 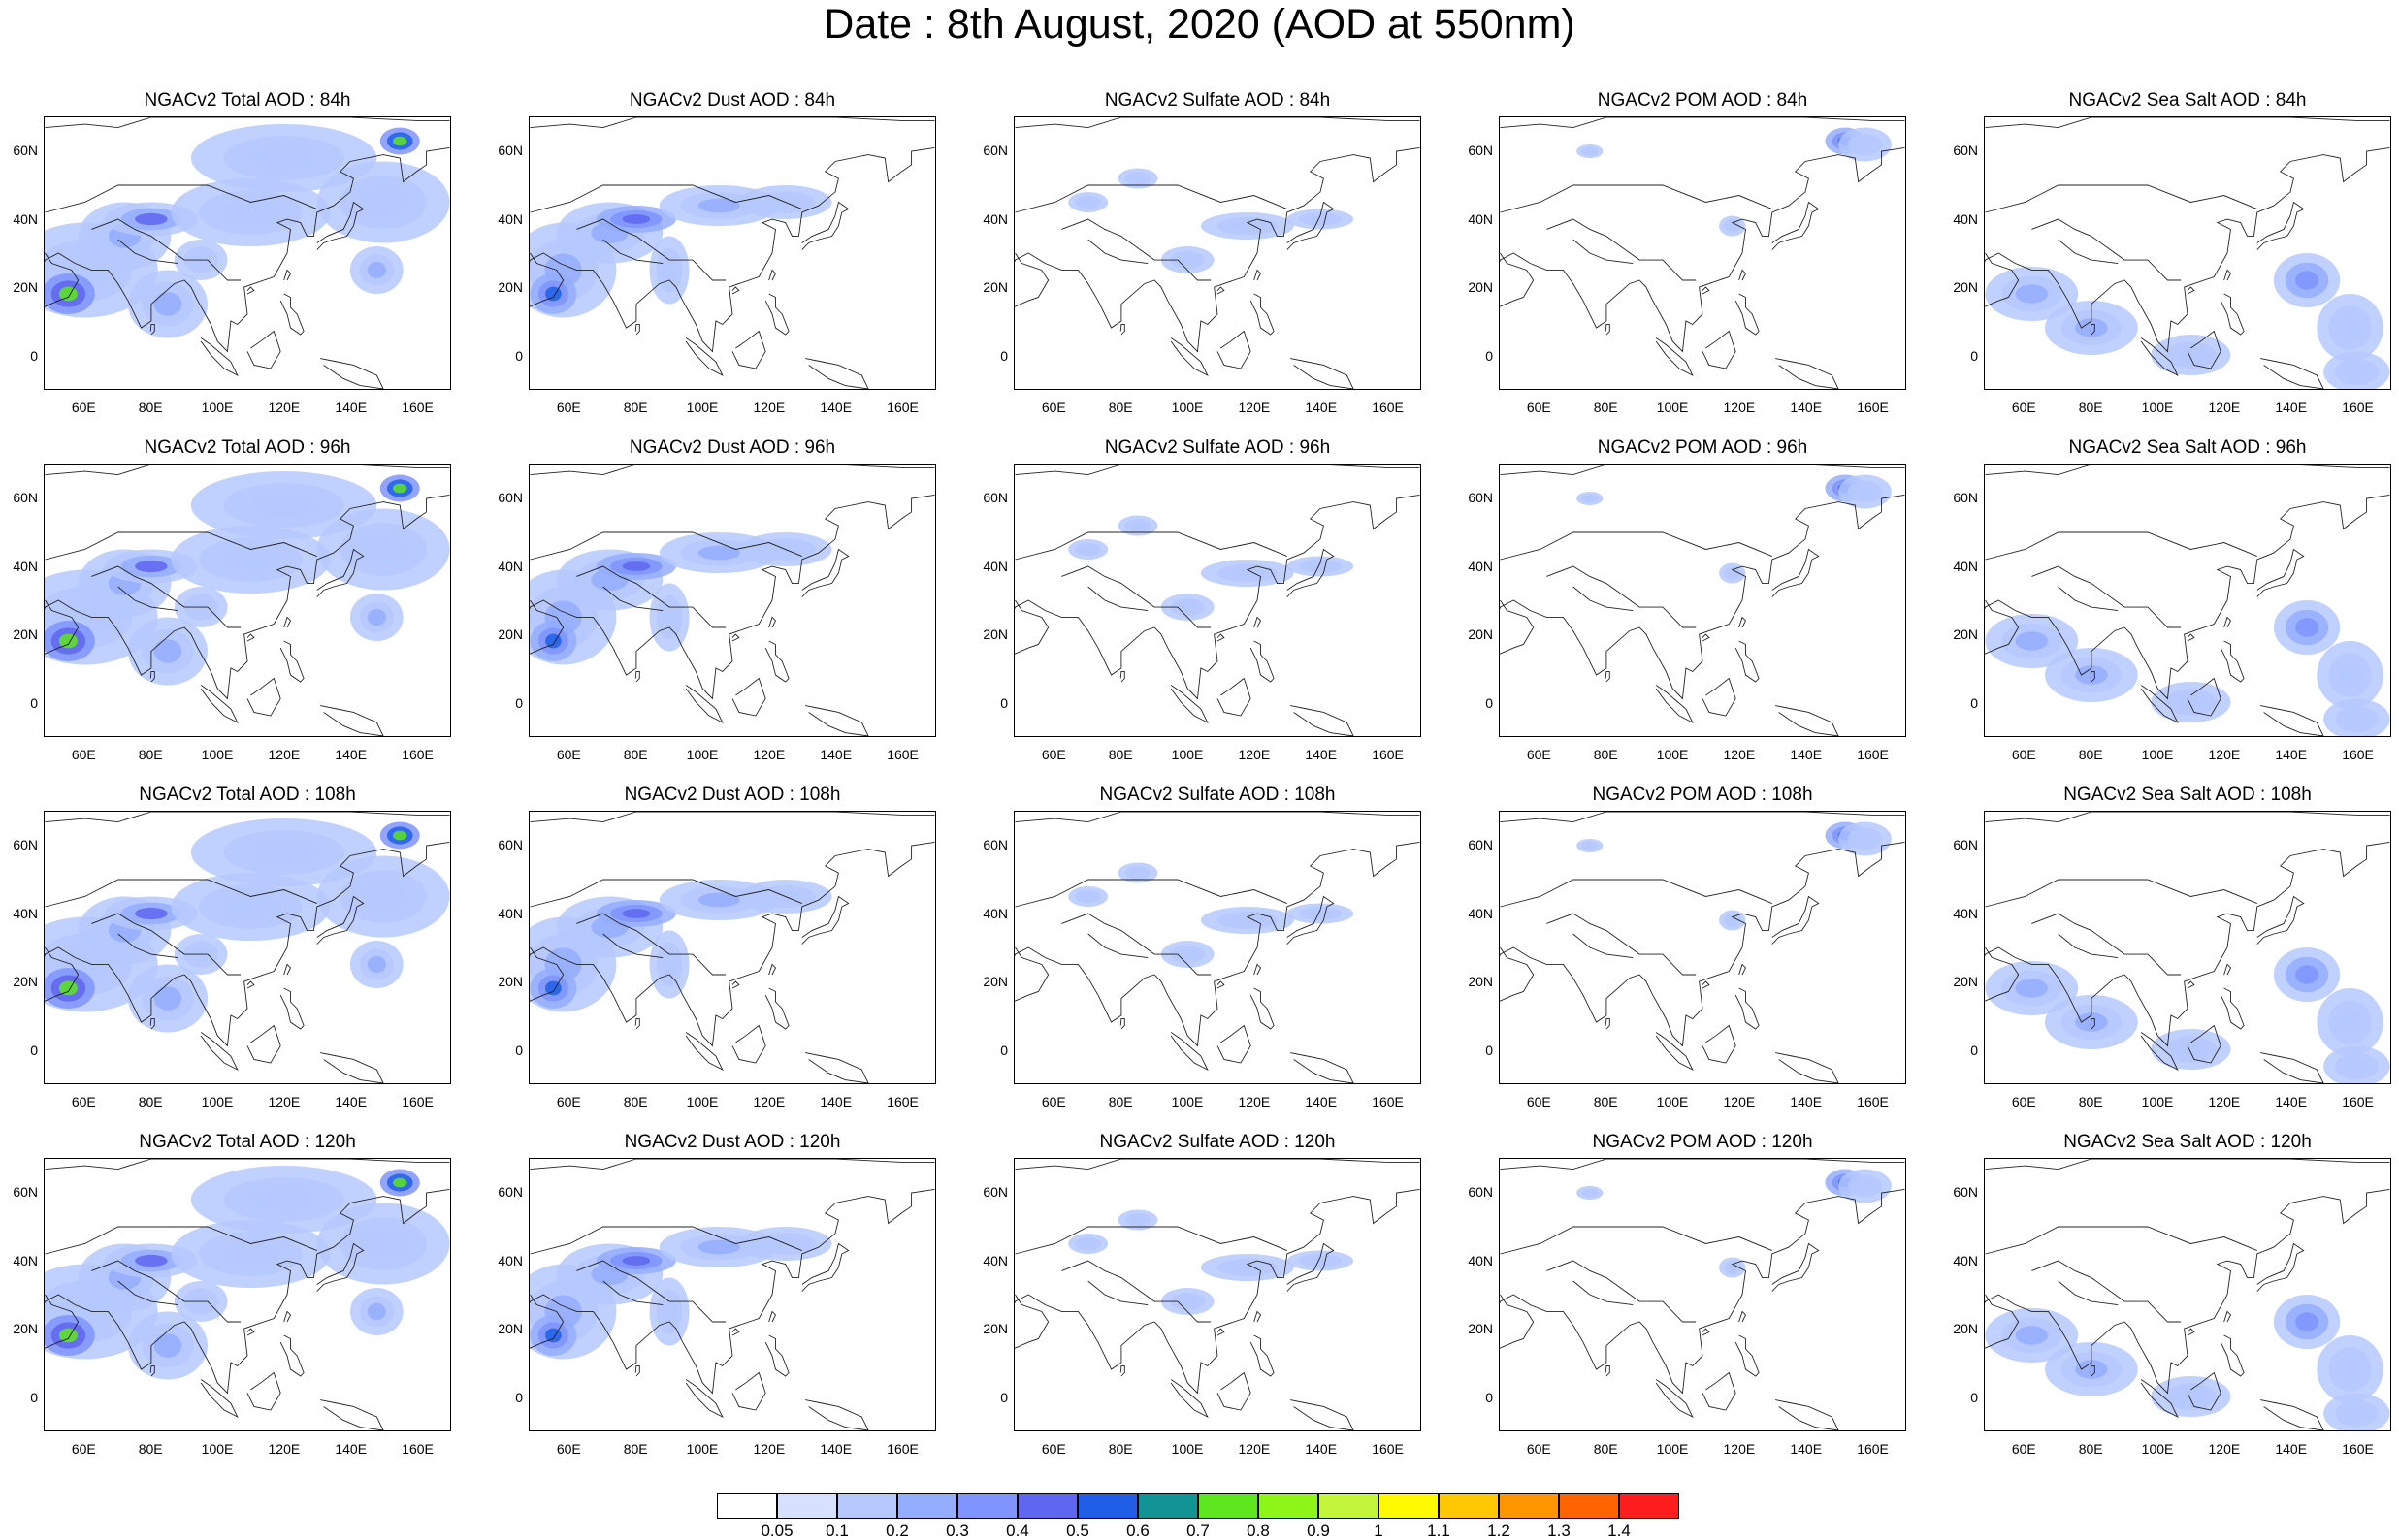 I want to click on panel-title: NGACv2 Sulfate AOD : 84h, so click(x=1218, y=100).